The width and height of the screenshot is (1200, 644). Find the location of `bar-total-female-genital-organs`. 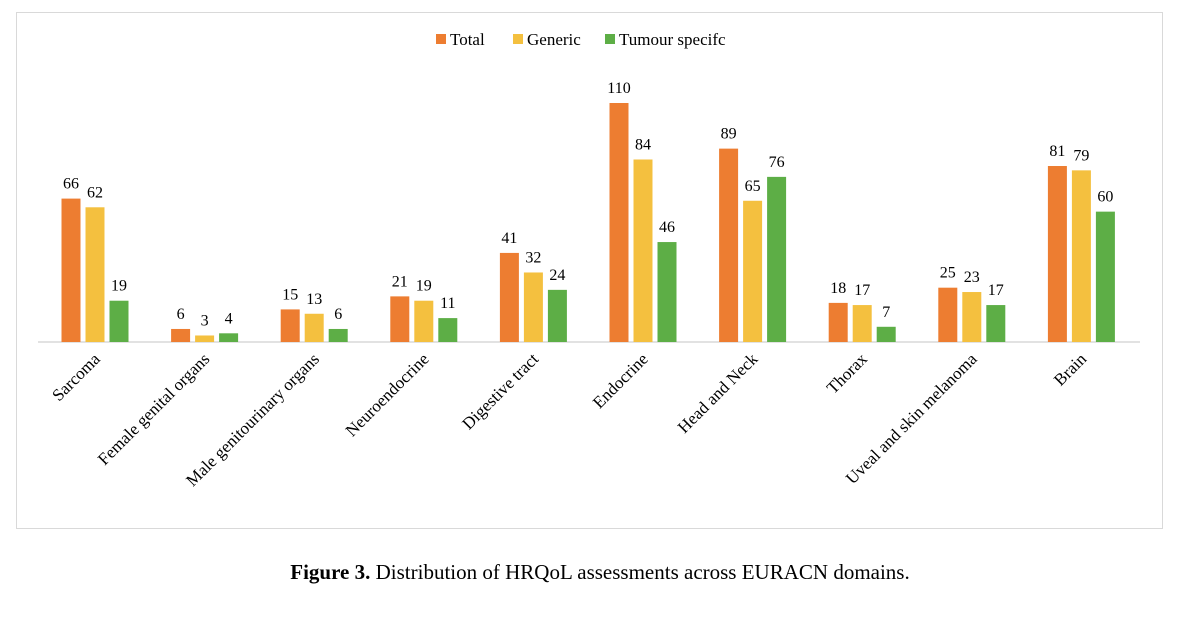

bar-total-female-genital-organs is located at coordinates (181, 335).